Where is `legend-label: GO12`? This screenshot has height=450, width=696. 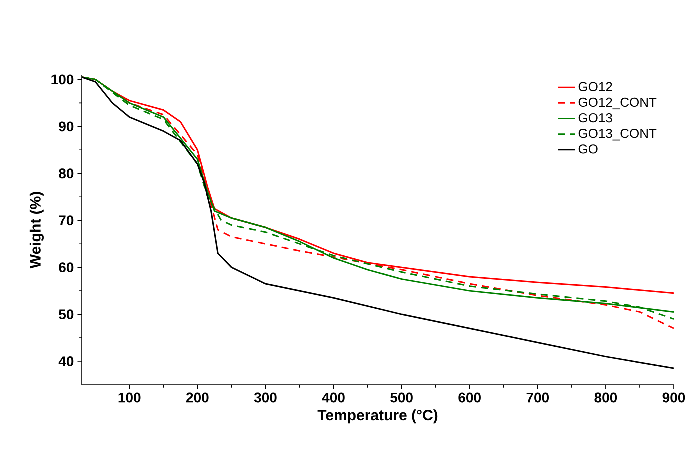 legend-label: GO12 is located at coordinates (595, 87).